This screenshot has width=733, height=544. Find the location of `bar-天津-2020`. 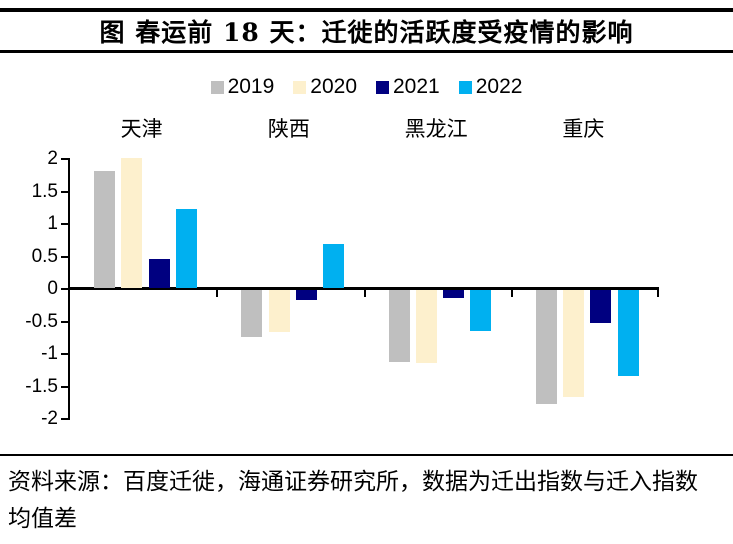

bar-天津-2020 is located at coordinates (132, 223).